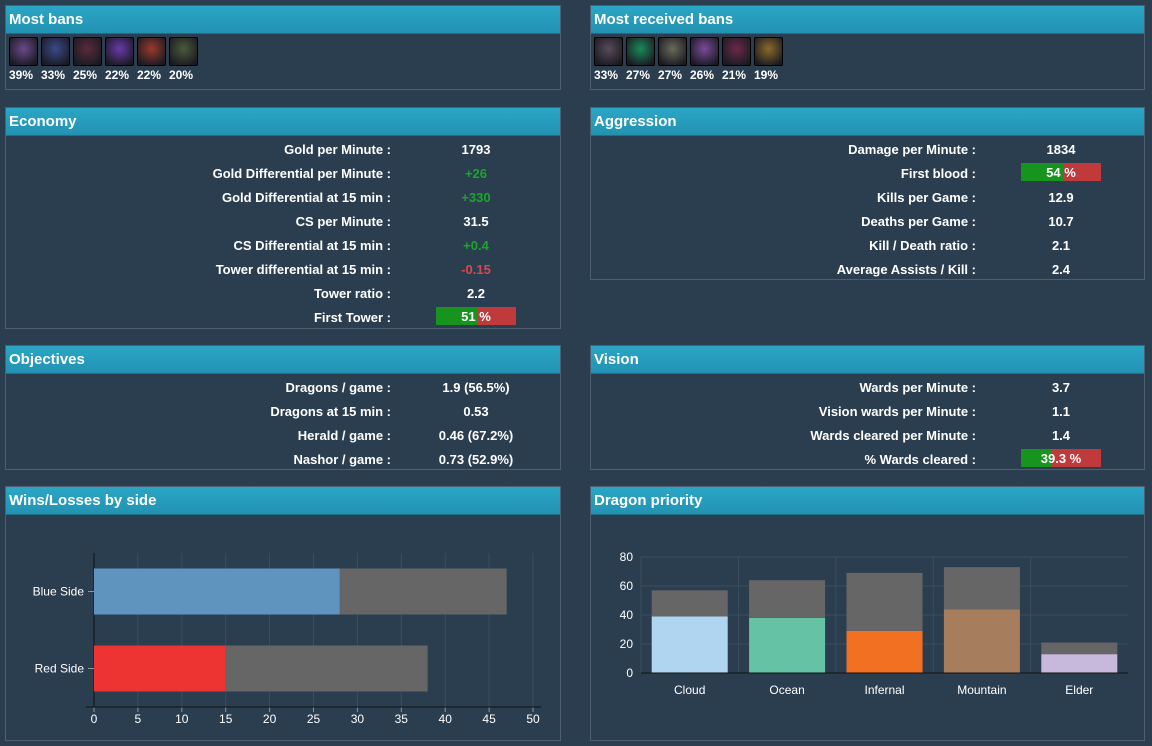 This screenshot has height=746, width=1152. Describe the element at coordinates (446, 719) in the screenshot. I see `x-tick-label: 40` at that location.